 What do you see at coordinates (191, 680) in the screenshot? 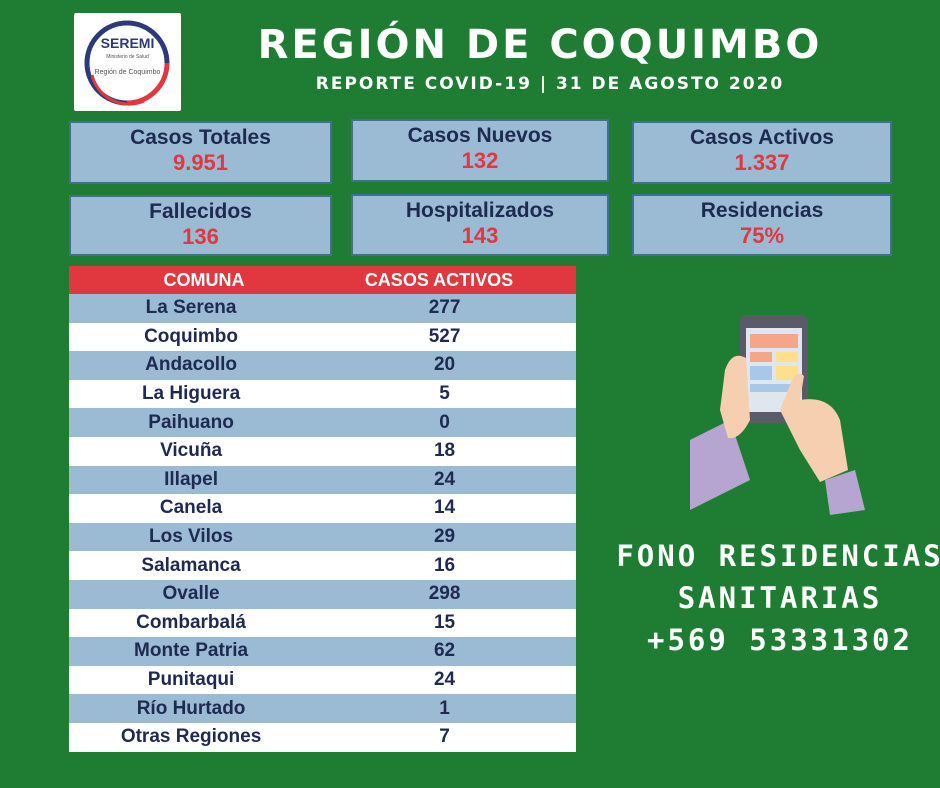
I see `comuna-name: Punitaqui` at bounding box center [191, 680].